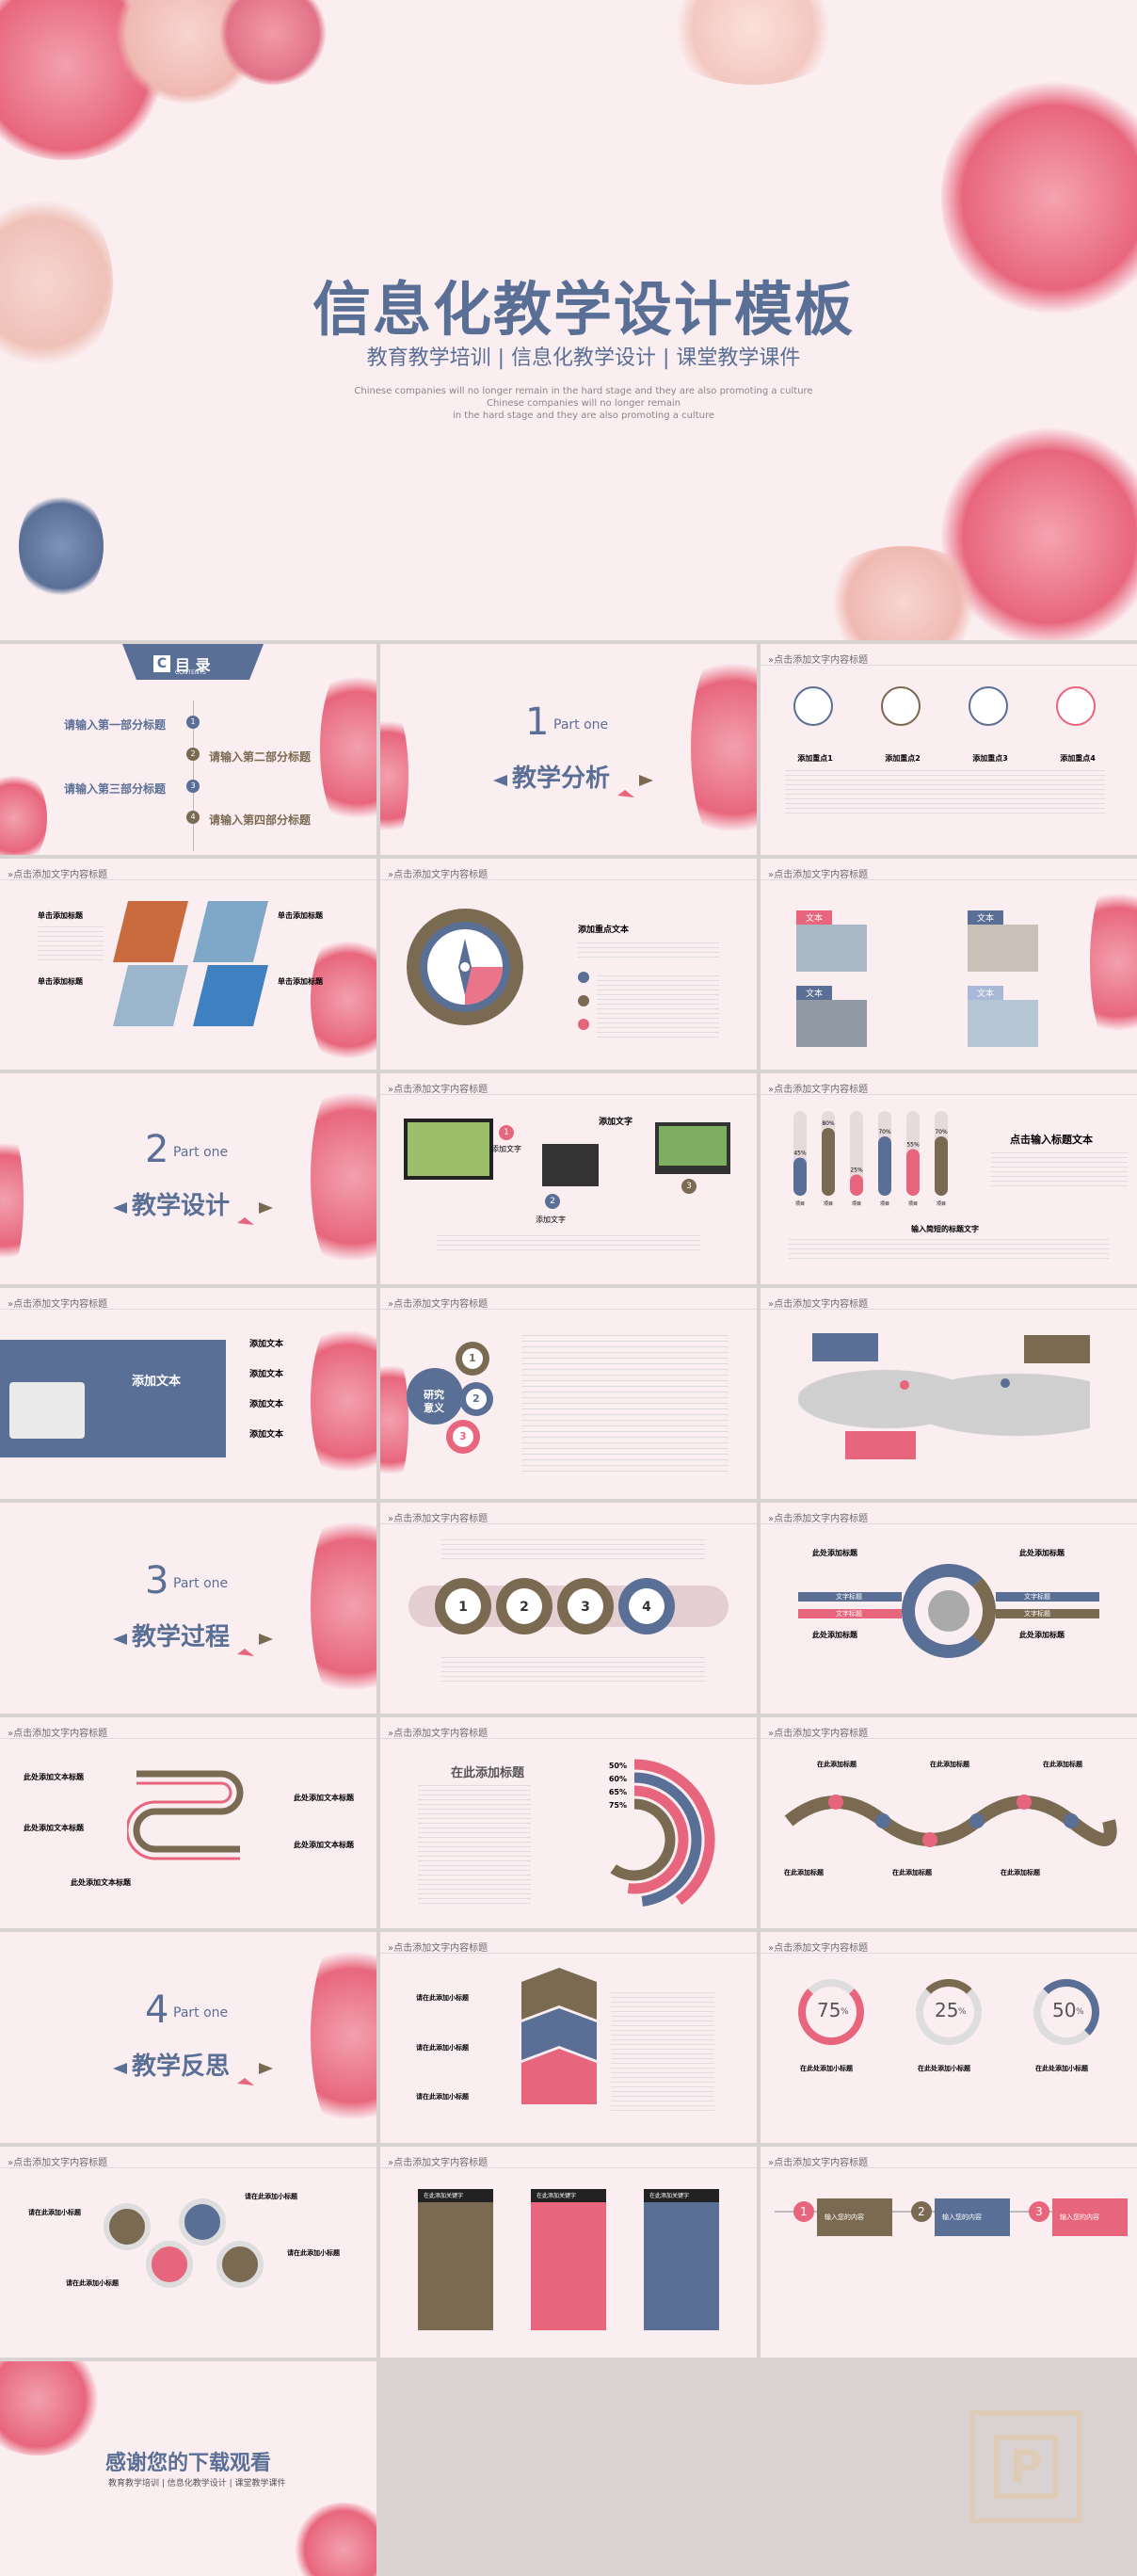  I want to click on box-text-1: 输入您的内容, so click(844, 2217).